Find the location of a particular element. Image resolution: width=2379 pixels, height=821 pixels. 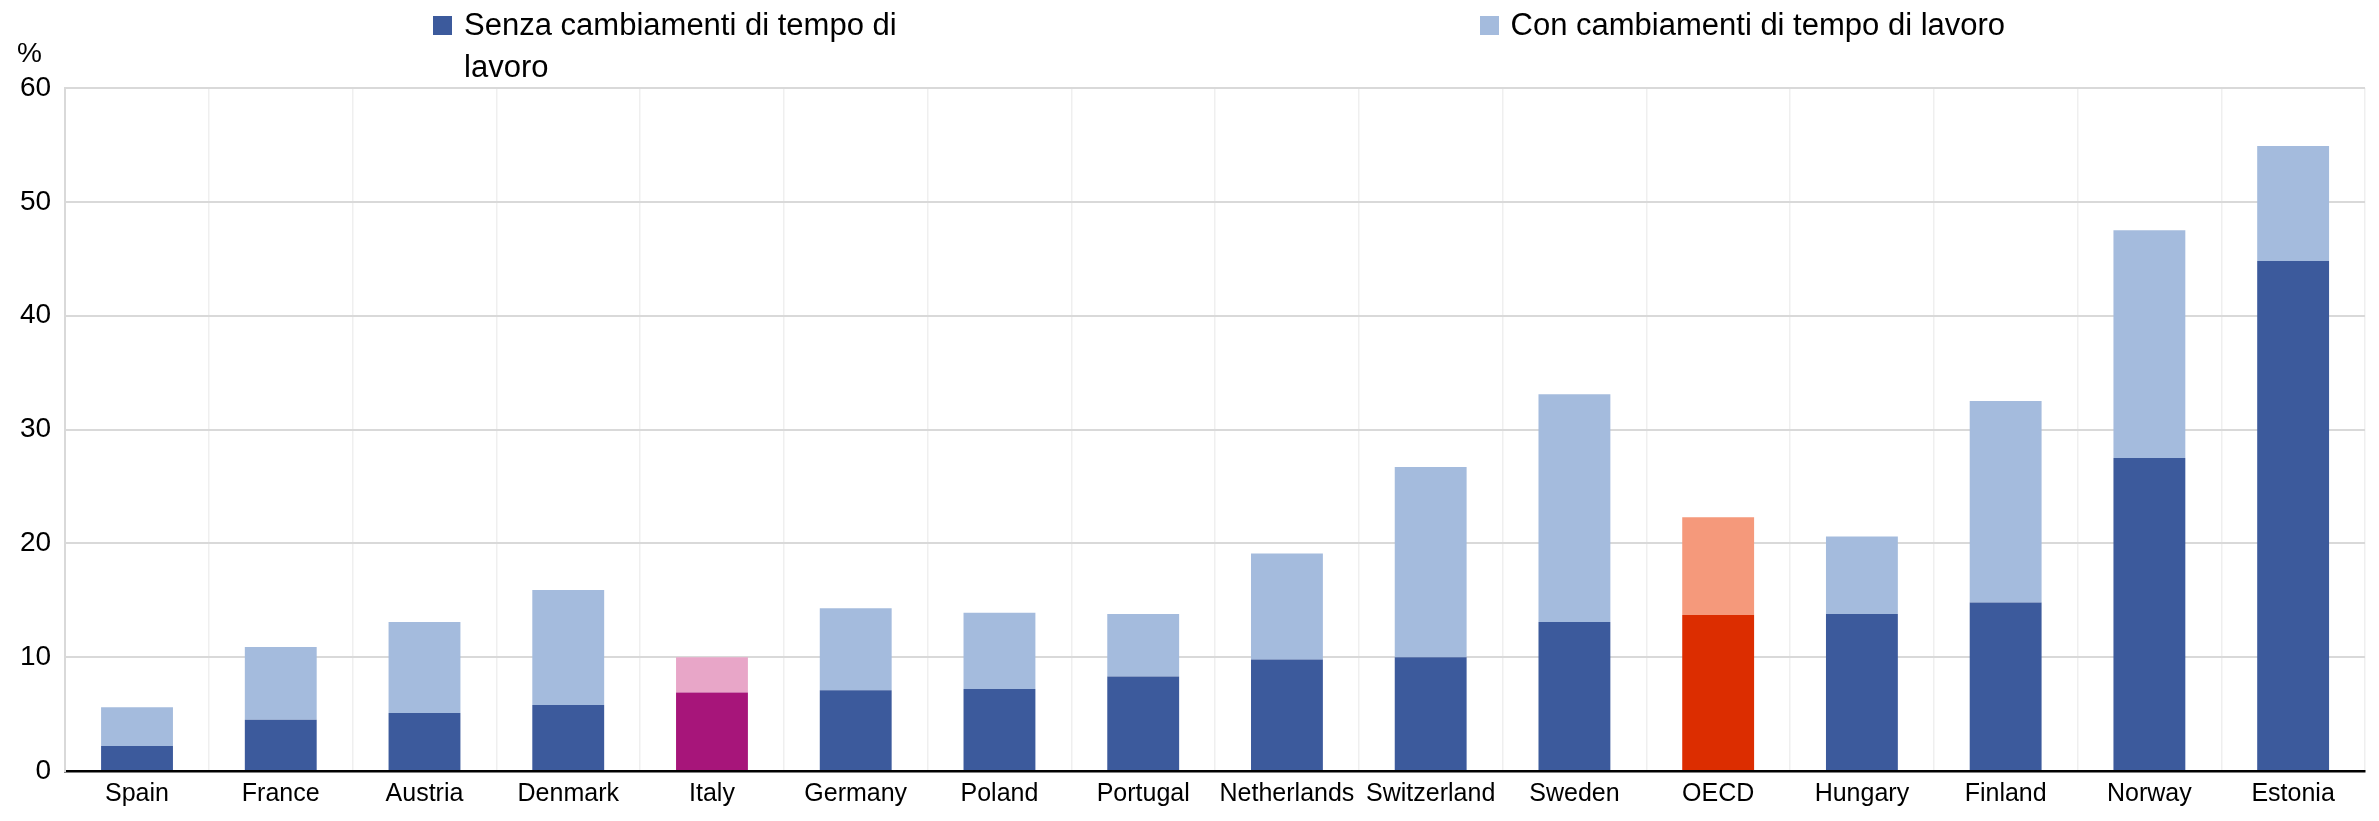

y-tick-label: 10 is located at coordinates (35, 655).